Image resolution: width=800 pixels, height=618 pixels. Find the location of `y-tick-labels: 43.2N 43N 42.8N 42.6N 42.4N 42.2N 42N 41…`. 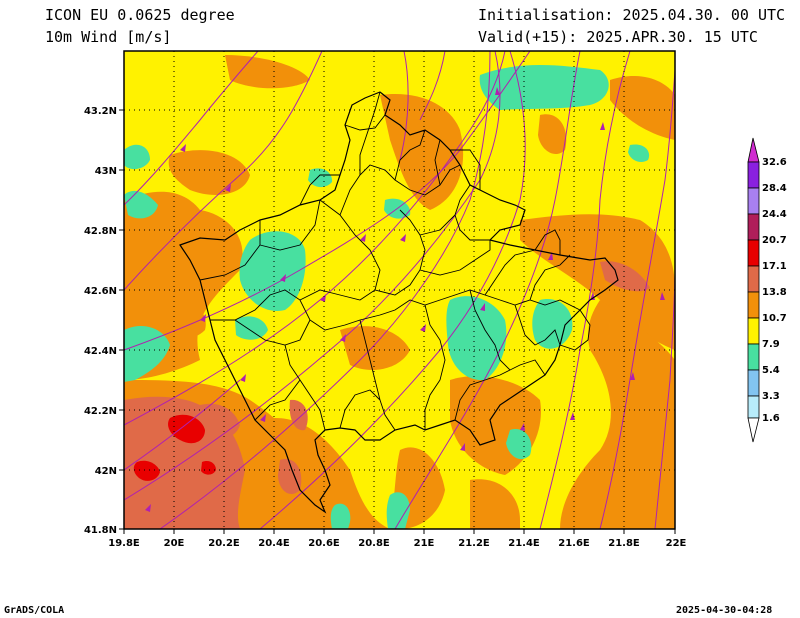

y-tick-labels: 43.2N 43N 42.8N 42.6N 42.4N 42.2N 42N 41… is located at coordinates (100, 321).